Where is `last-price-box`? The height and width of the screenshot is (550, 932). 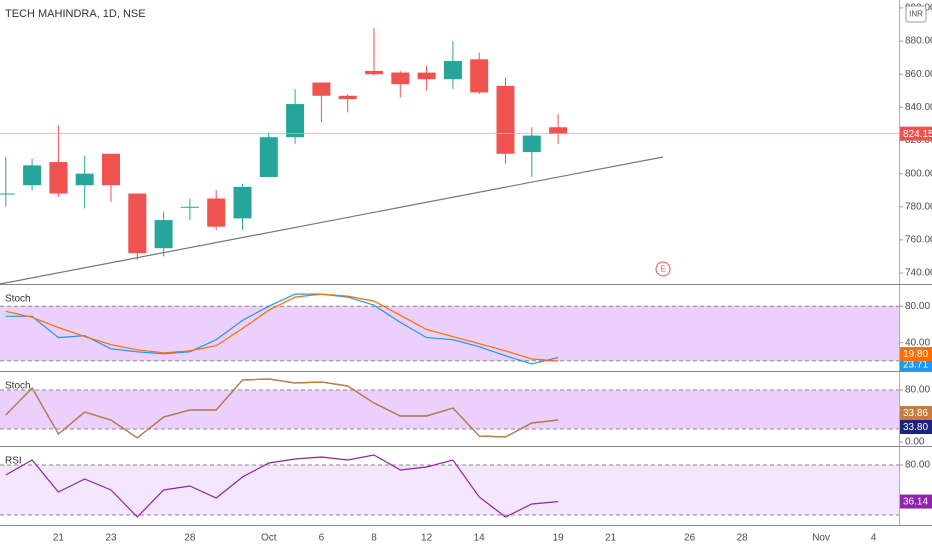
last-price-box is located at coordinates (916, 133).